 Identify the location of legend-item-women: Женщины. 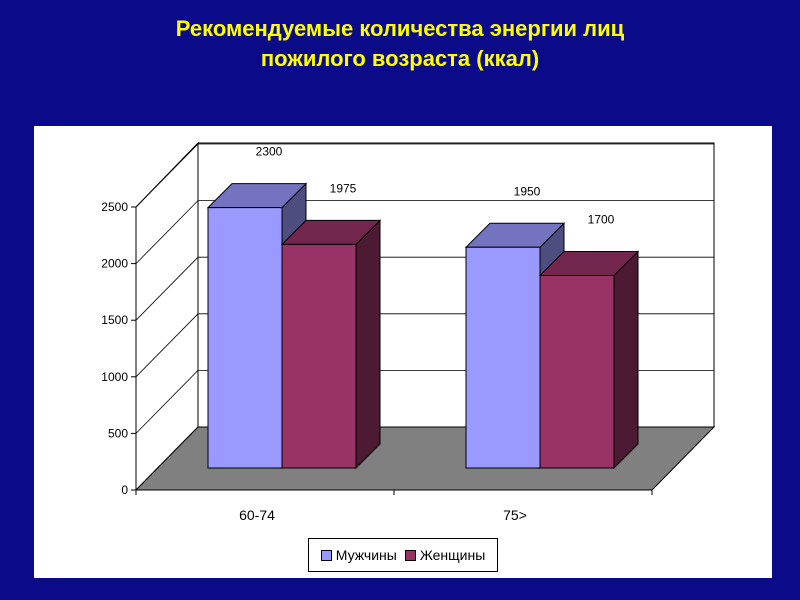
(445, 555).